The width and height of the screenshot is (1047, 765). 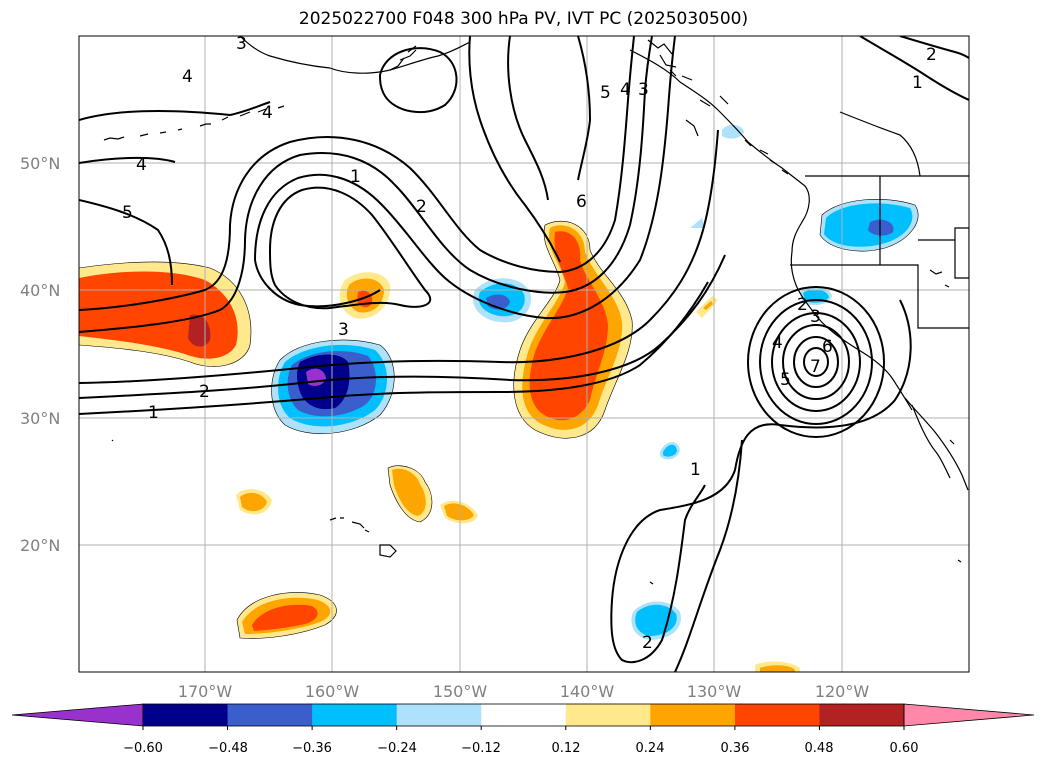 What do you see at coordinates (566, 748) in the screenshot?
I see `colorbar-tick-label: 0.12` at bounding box center [566, 748].